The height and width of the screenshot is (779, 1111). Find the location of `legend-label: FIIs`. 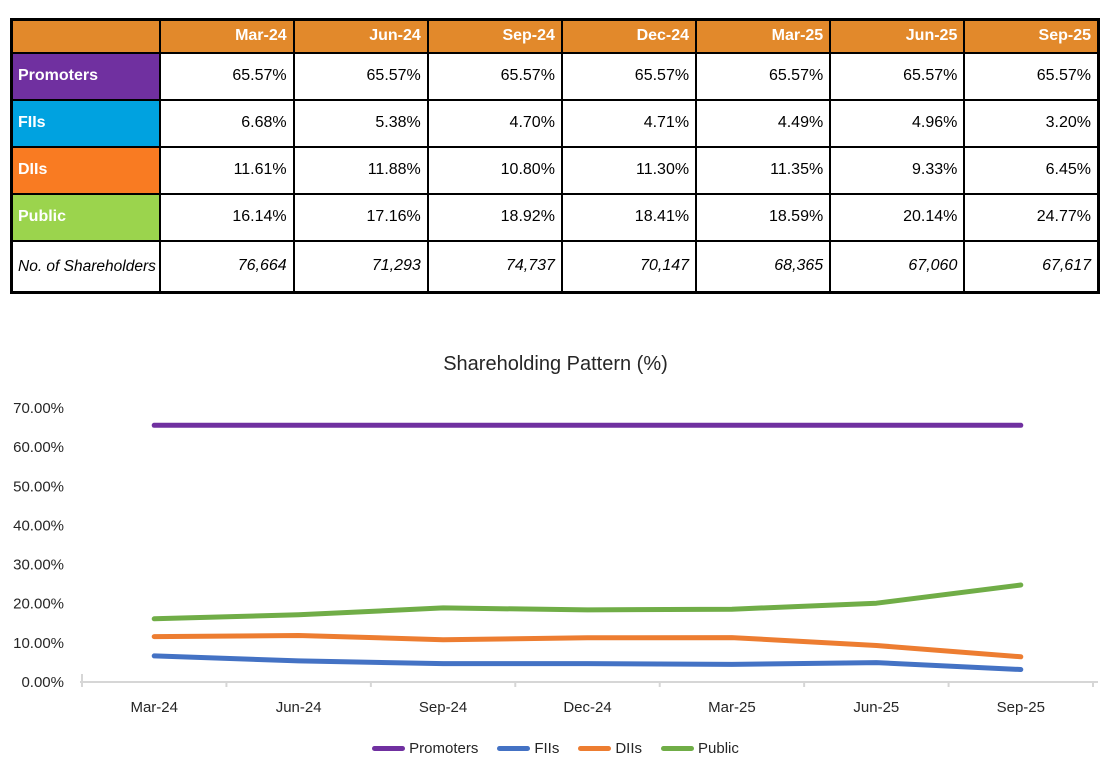

legend-label: FIIs is located at coordinates (547, 748).